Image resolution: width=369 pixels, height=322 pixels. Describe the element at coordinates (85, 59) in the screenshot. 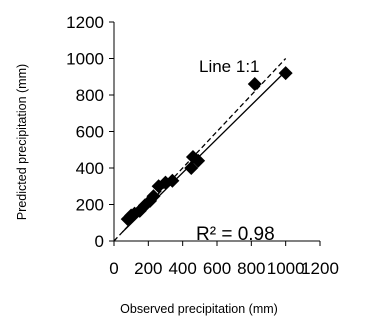

I see `y-tick-label: 1000` at that location.